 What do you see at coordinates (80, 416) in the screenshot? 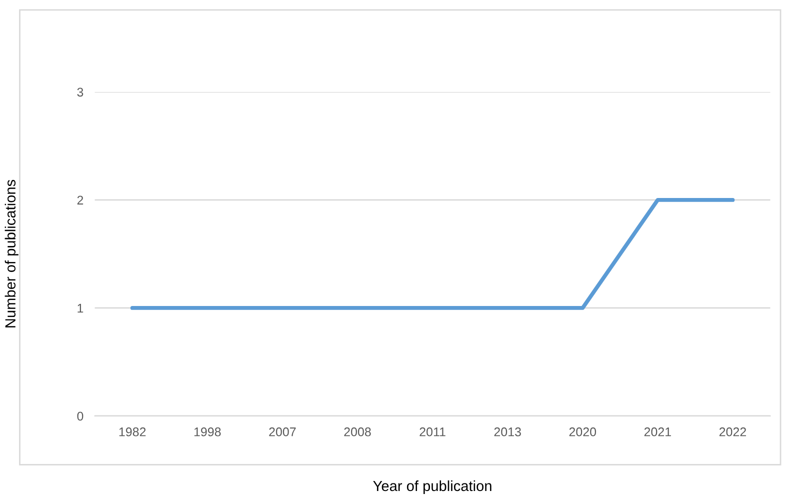
I see `y-tick-label: 0` at bounding box center [80, 416].